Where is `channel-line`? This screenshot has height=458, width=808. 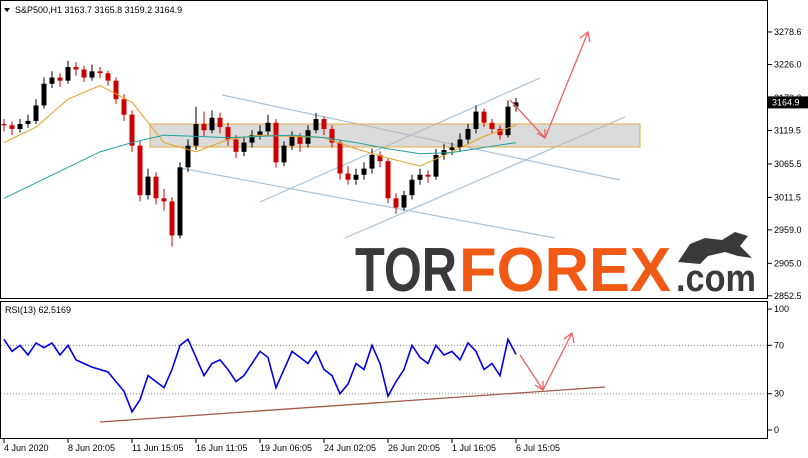
channel-line is located at coordinates (367, 203).